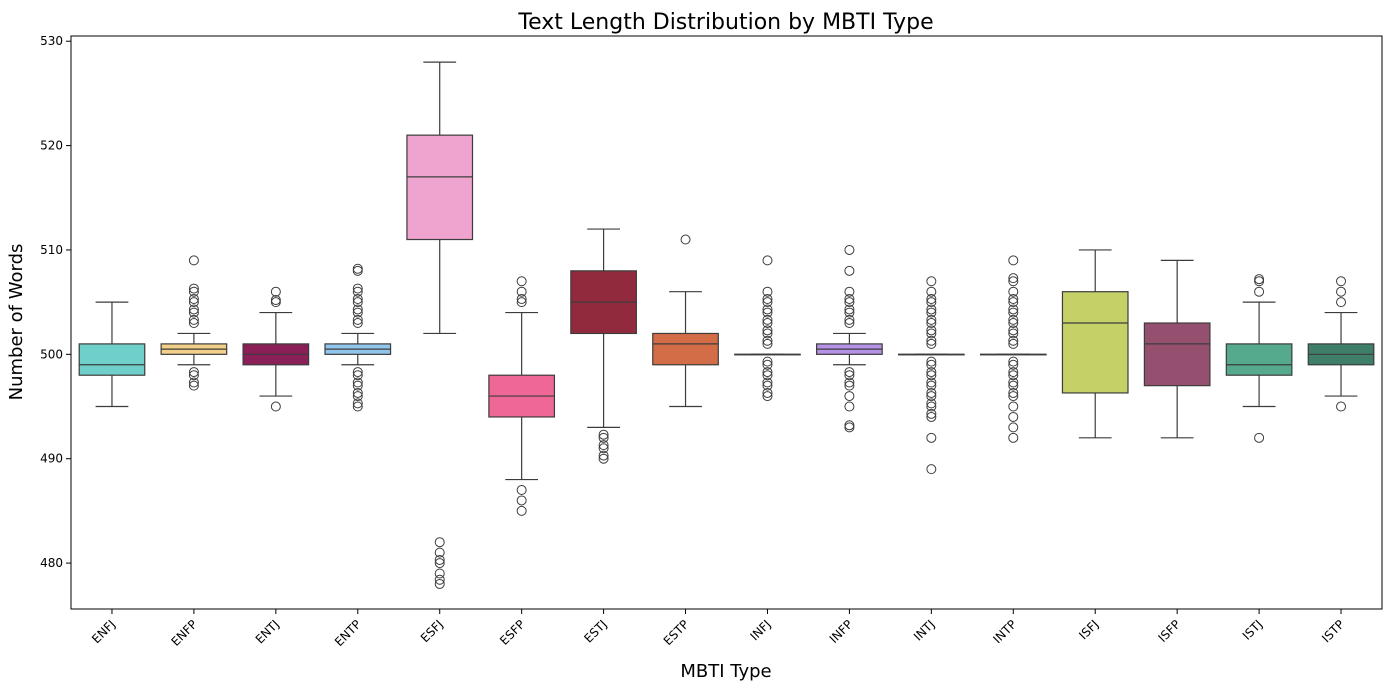 Image resolution: width=1389 pixels, height=690 pixels. What do you see at coordinates (595, 631) in the screenshot?
I see `x-tick-label: ESTJ` at bounding box center [595, 631].